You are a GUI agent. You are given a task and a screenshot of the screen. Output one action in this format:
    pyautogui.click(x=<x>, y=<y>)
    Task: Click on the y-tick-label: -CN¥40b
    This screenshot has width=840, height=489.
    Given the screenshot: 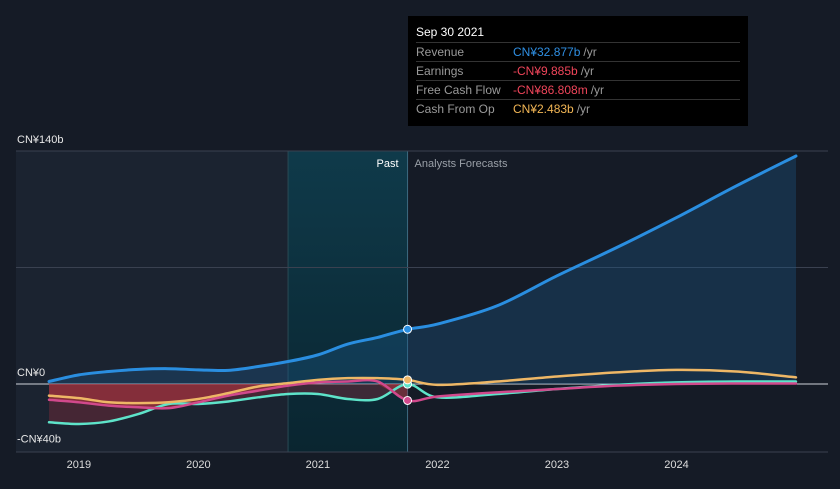 What is the action you would take?
    pyautogui.click(x=39, y=440)
    